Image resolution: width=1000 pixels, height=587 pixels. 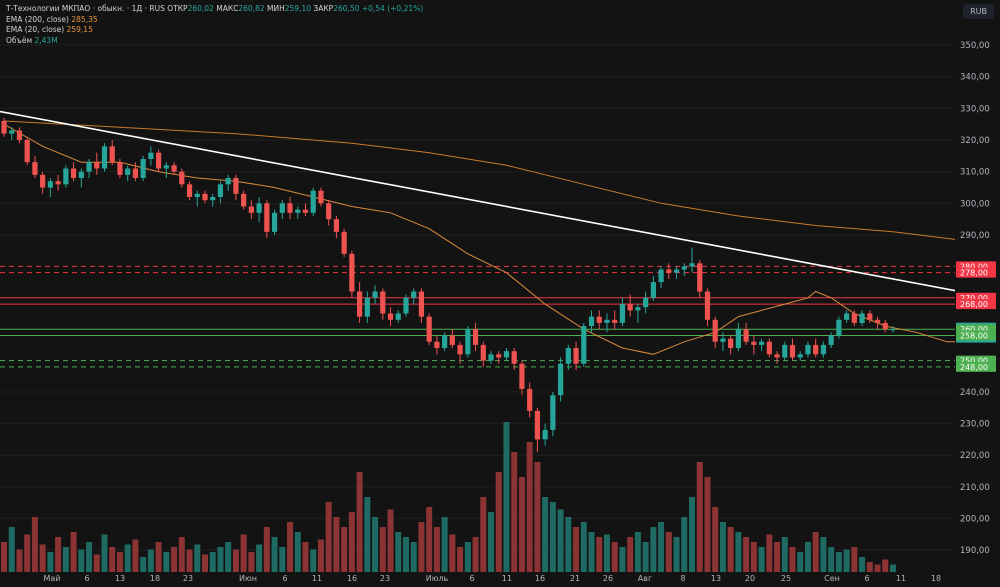 What do you see at coordinates (85, 8) in the screenshot?
I see `symbol-title: Т-Технологии МКПАО · обыкн. · 1Д · RUS` at bounding box center [85, 8].